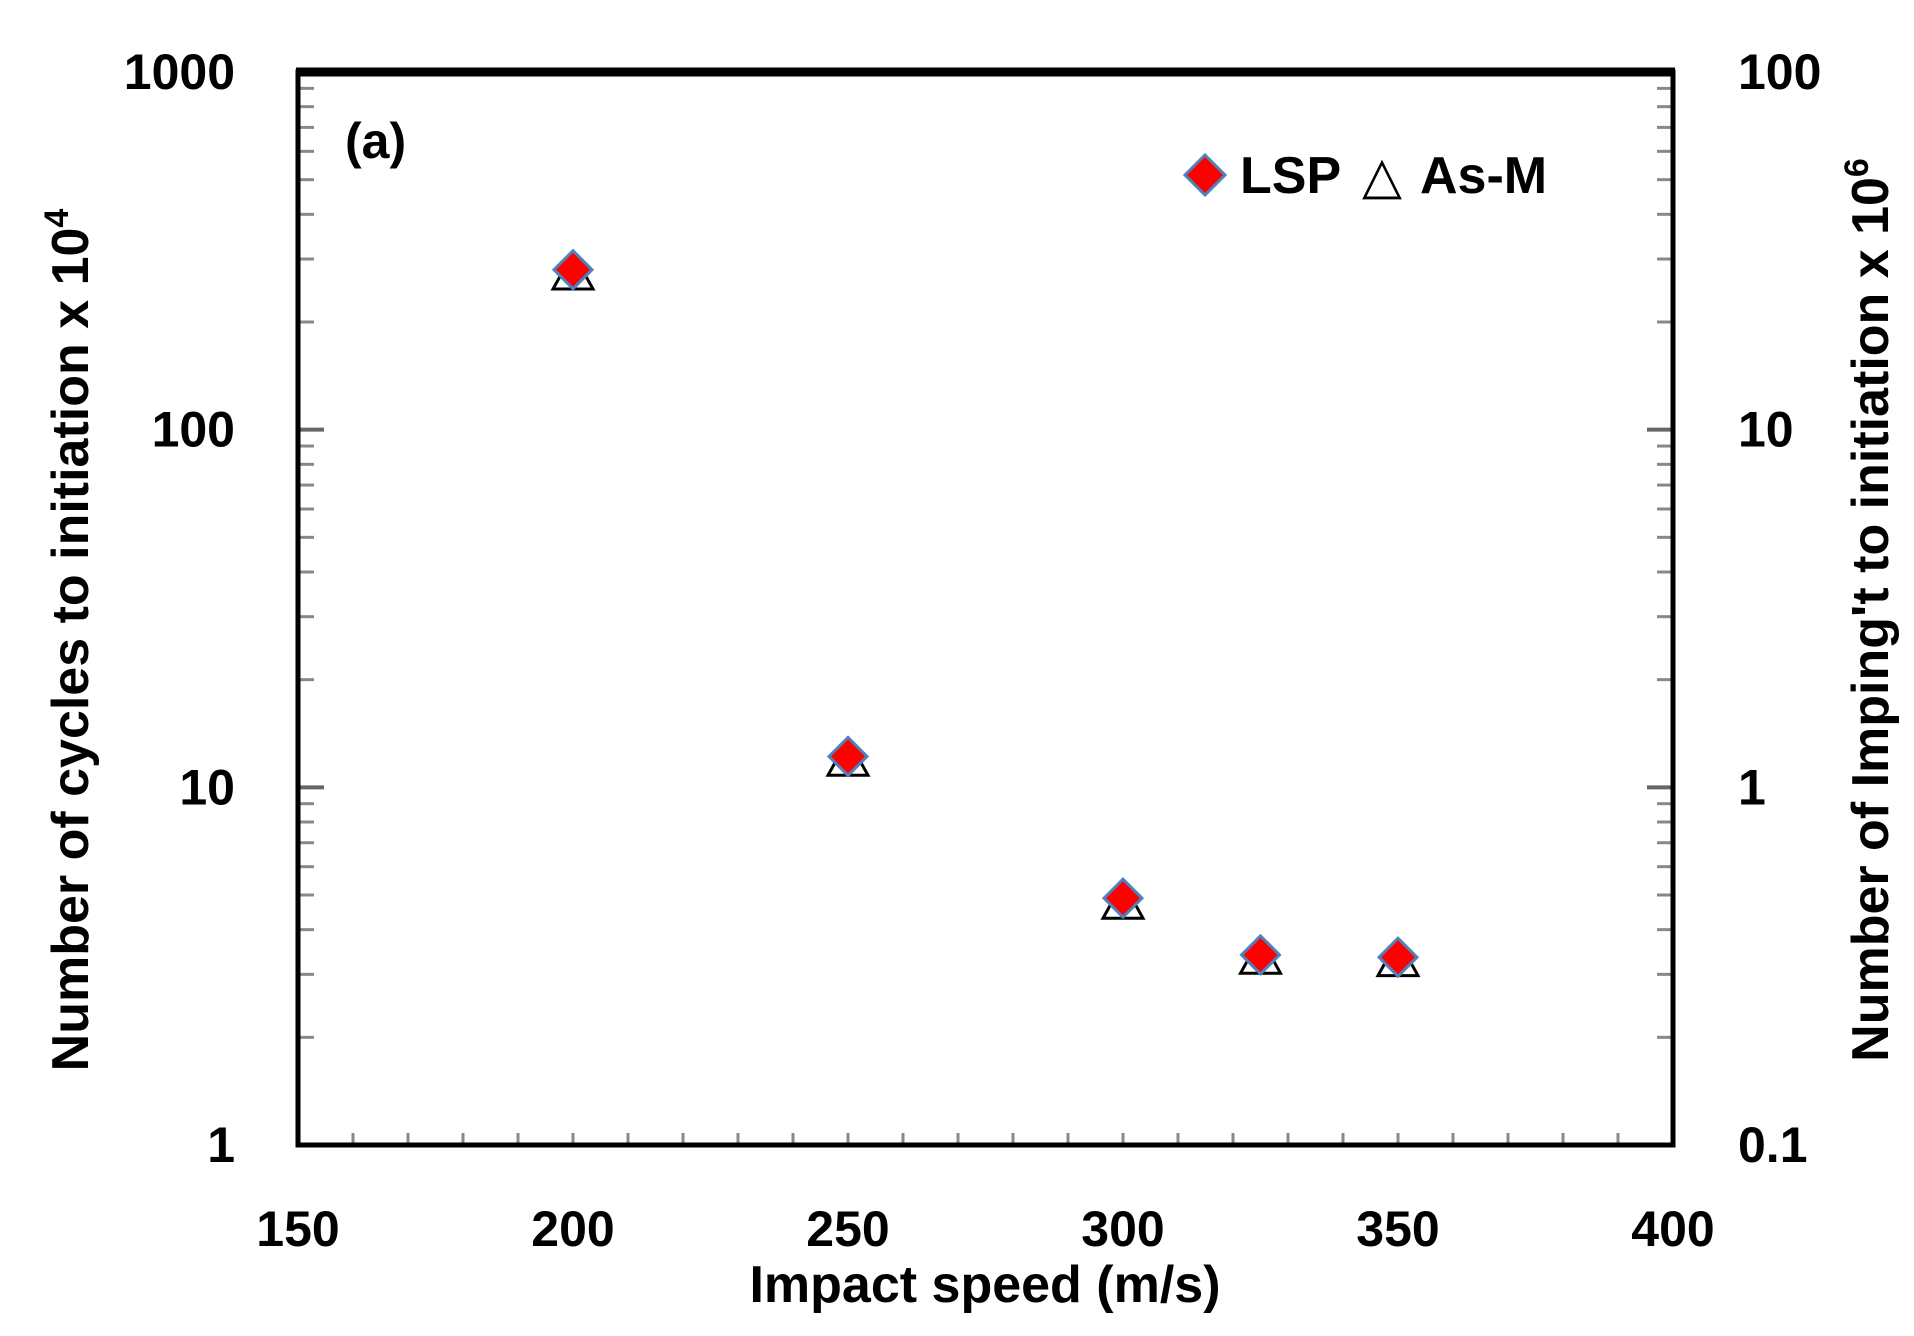 The image size is (1914, 1336). Describe the element at coordinates (1483, 176) in the screenshot. I see `legend-as-m-label: As-M` at that location.